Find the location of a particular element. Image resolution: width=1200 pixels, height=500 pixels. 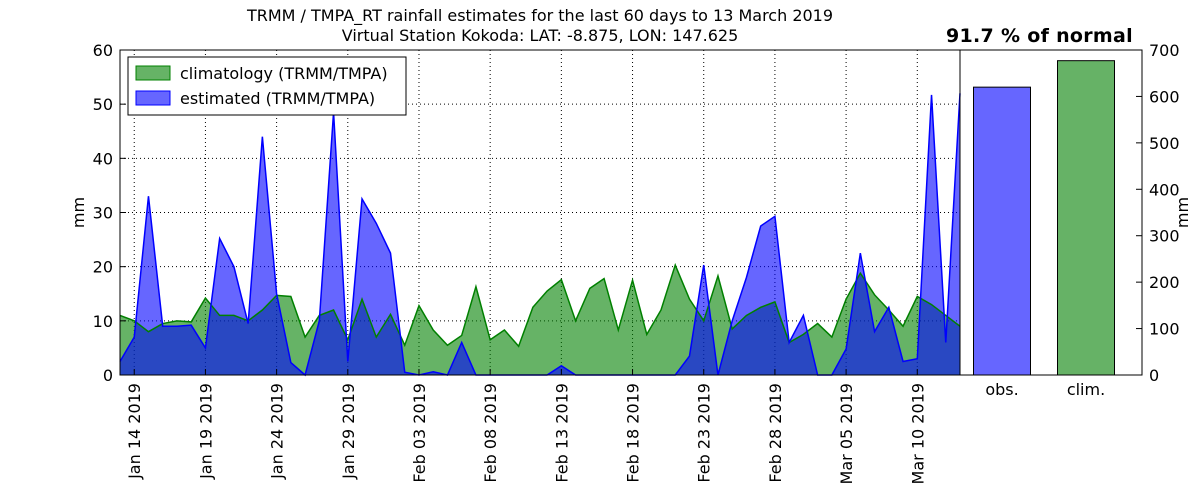

x-tick-label: Mar 10 2019 is located at coordinates (917, 433).